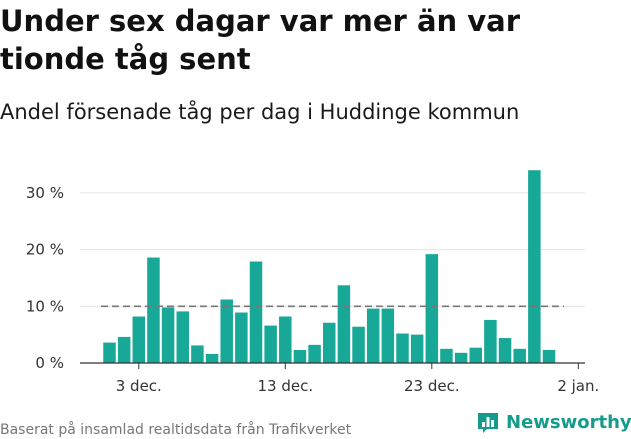  I want to click on x-tick-label: 23 dec., so click(432, 386).